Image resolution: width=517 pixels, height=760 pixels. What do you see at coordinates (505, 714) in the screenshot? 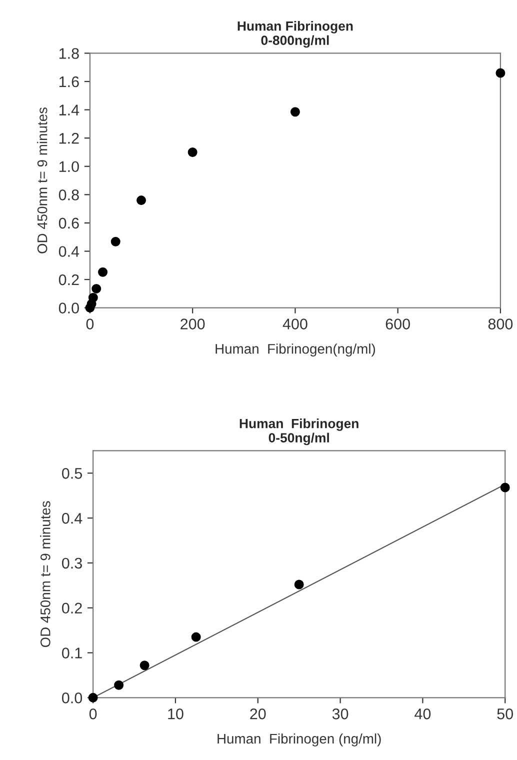
I see `x-tick-label: 50` at bounding box center [505, 714].